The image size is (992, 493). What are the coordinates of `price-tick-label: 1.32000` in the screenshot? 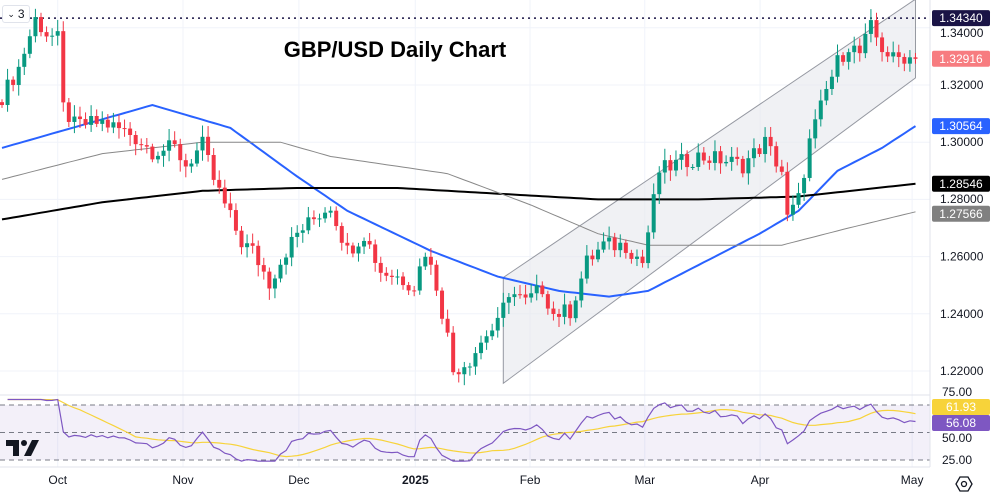 It's located at (962, 85).